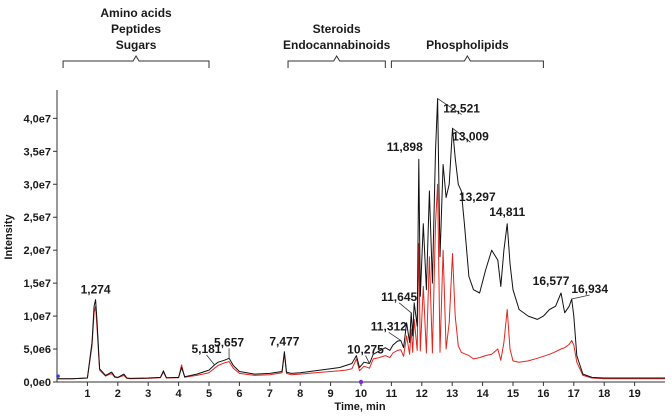 The width and height of the screenshot is (672, 419). I want to click on x-tick-label: 8, so click(300, 394).